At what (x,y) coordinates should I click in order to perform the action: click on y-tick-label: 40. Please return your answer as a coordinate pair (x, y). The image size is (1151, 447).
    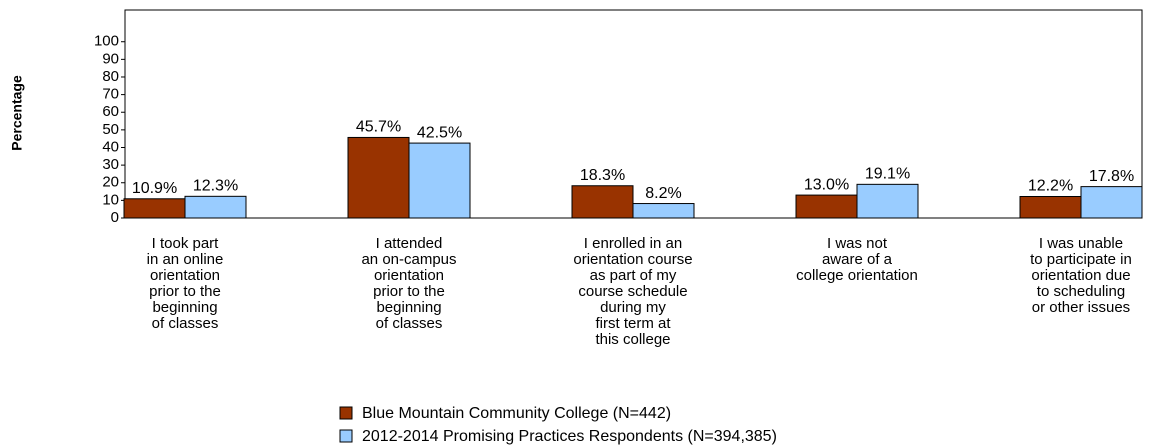
    Looking at the image, I should click on (110, 146).